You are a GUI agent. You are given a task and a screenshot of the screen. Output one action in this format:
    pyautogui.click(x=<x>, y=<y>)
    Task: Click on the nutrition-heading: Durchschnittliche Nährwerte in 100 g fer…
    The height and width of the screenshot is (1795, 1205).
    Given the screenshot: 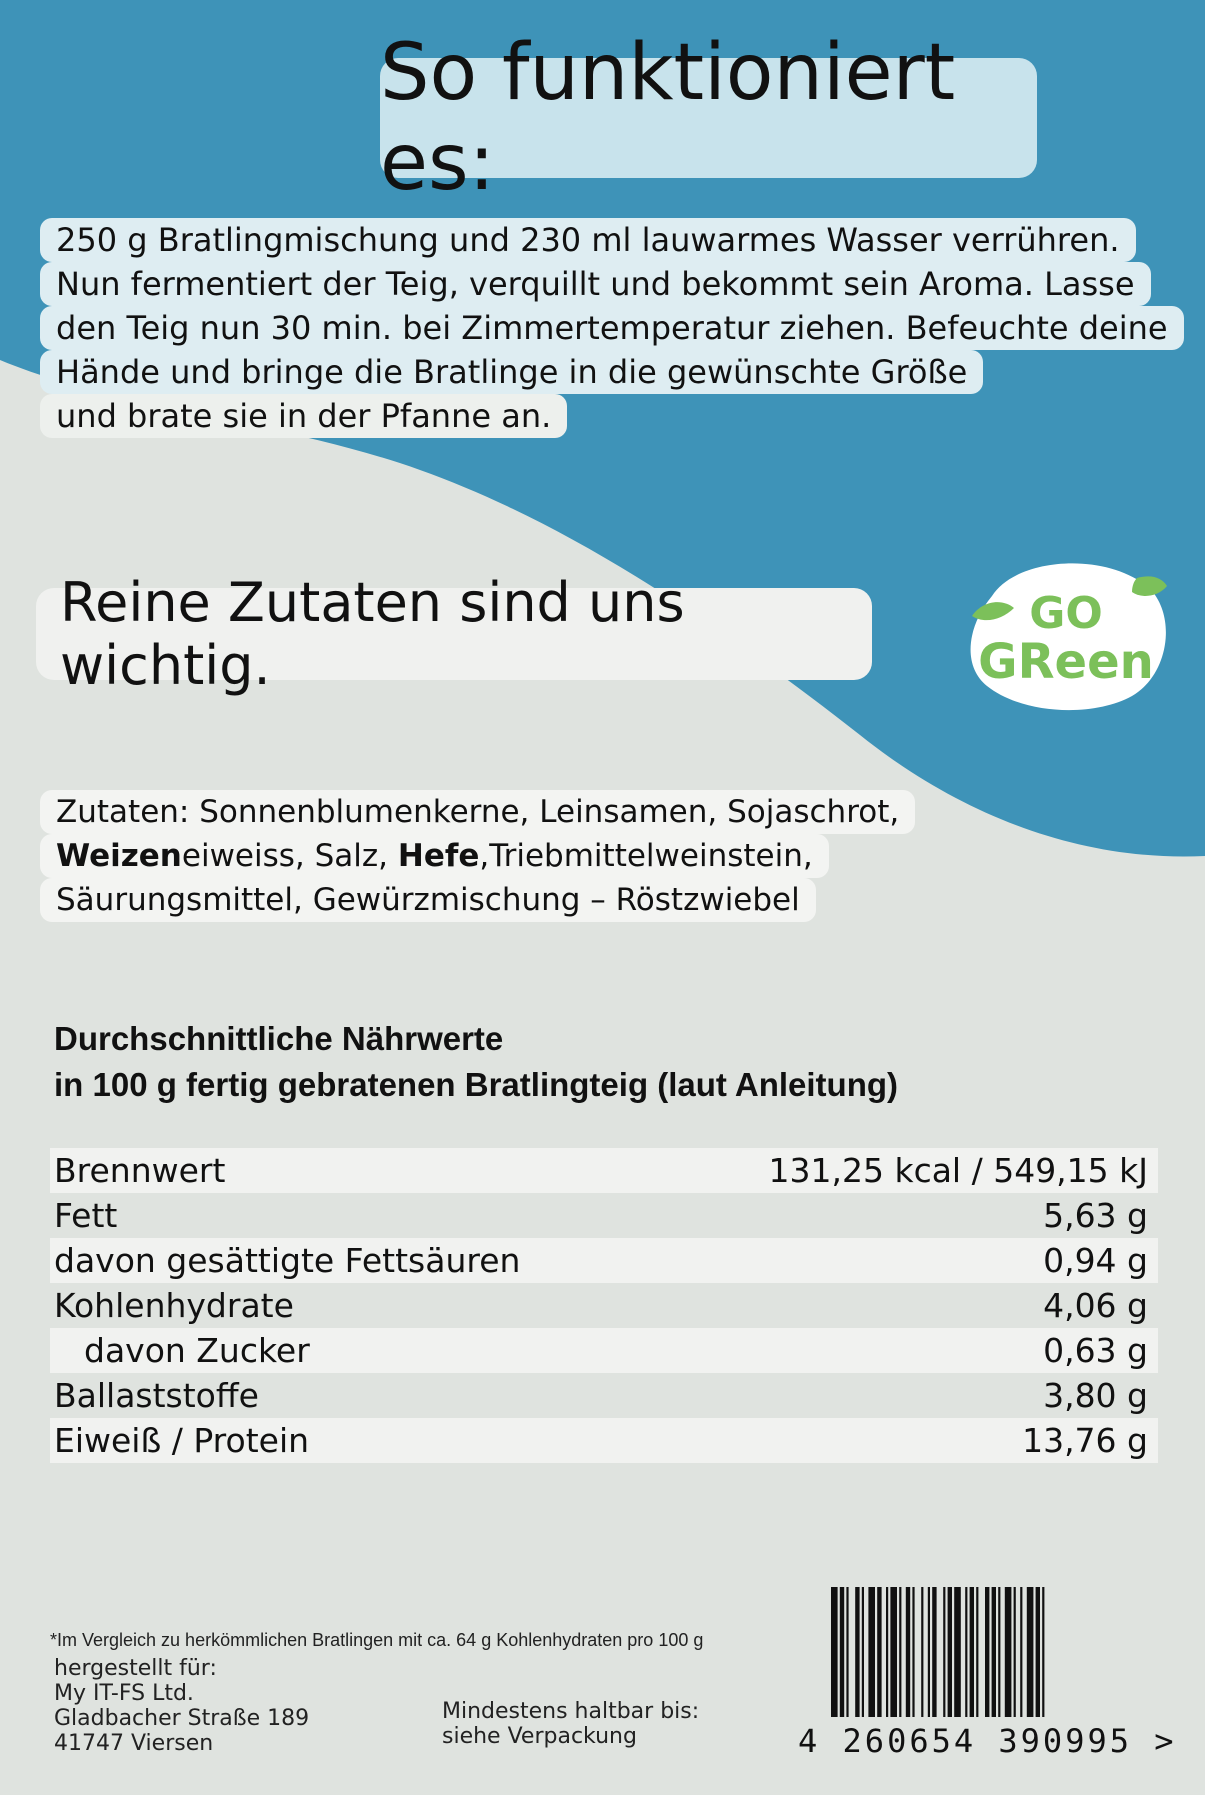 What is the action you would take?
    pyautogui.click(x=476, y=1062)
    